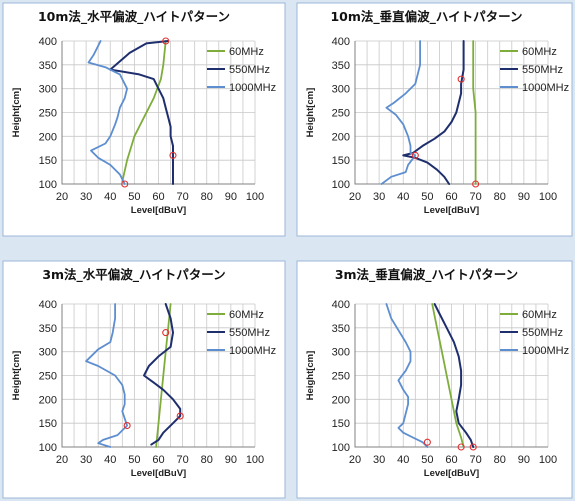 This screenshot has width=575, height=501. Describe the element at coordinates (426, 17) in the screenshot. I see `chart-title: 10m法_垂直偏波_ハイトパターン` at that location.